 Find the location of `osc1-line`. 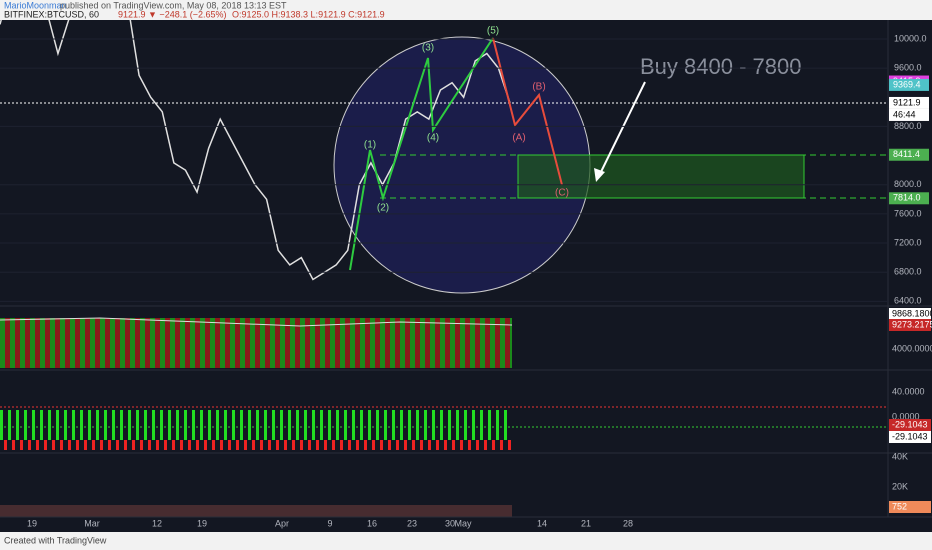

osc1-line is located at coordinates (256, 322).